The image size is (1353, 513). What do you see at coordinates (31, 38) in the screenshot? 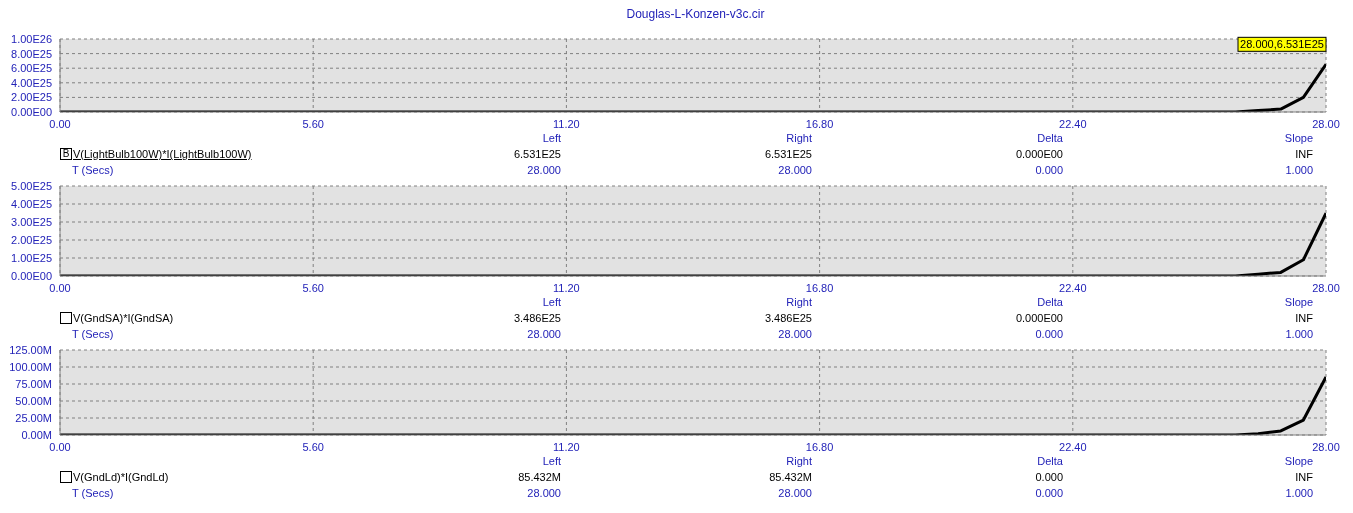
I see `y-tick-label: 1.00E26` at bounding box center [31, 38].